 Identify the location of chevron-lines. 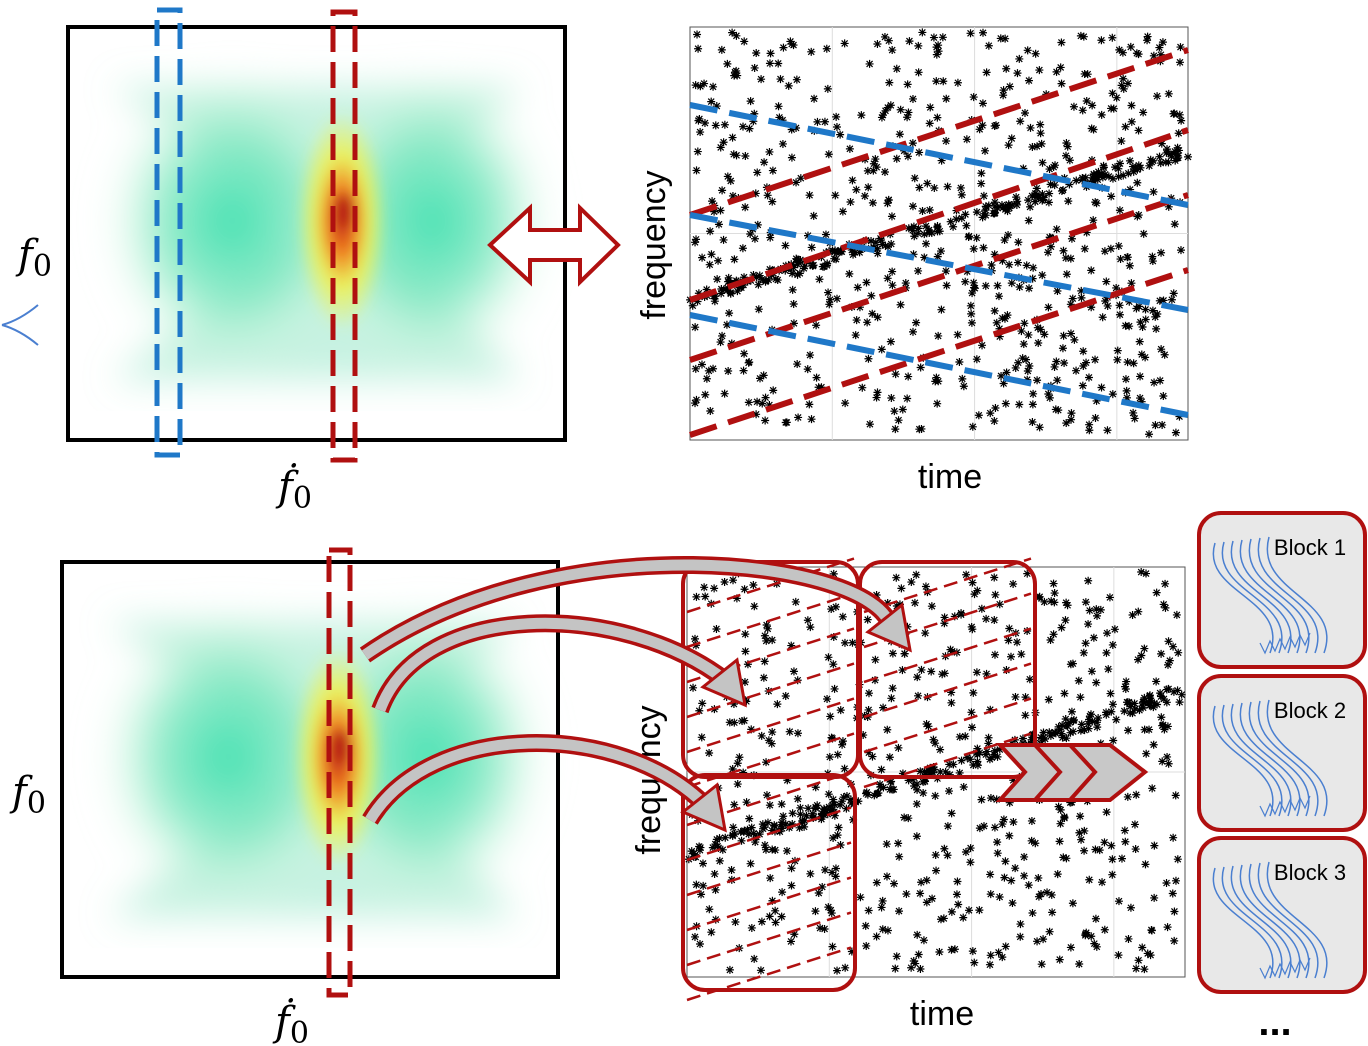
(1065, 772).